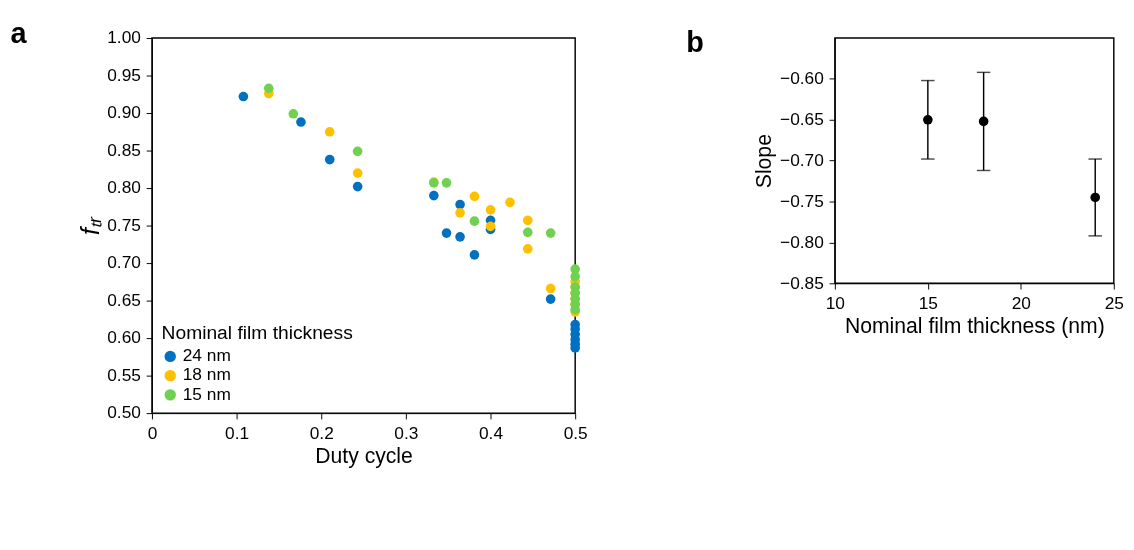  I want to click on x-tick-label: 15, so click(928, 302).